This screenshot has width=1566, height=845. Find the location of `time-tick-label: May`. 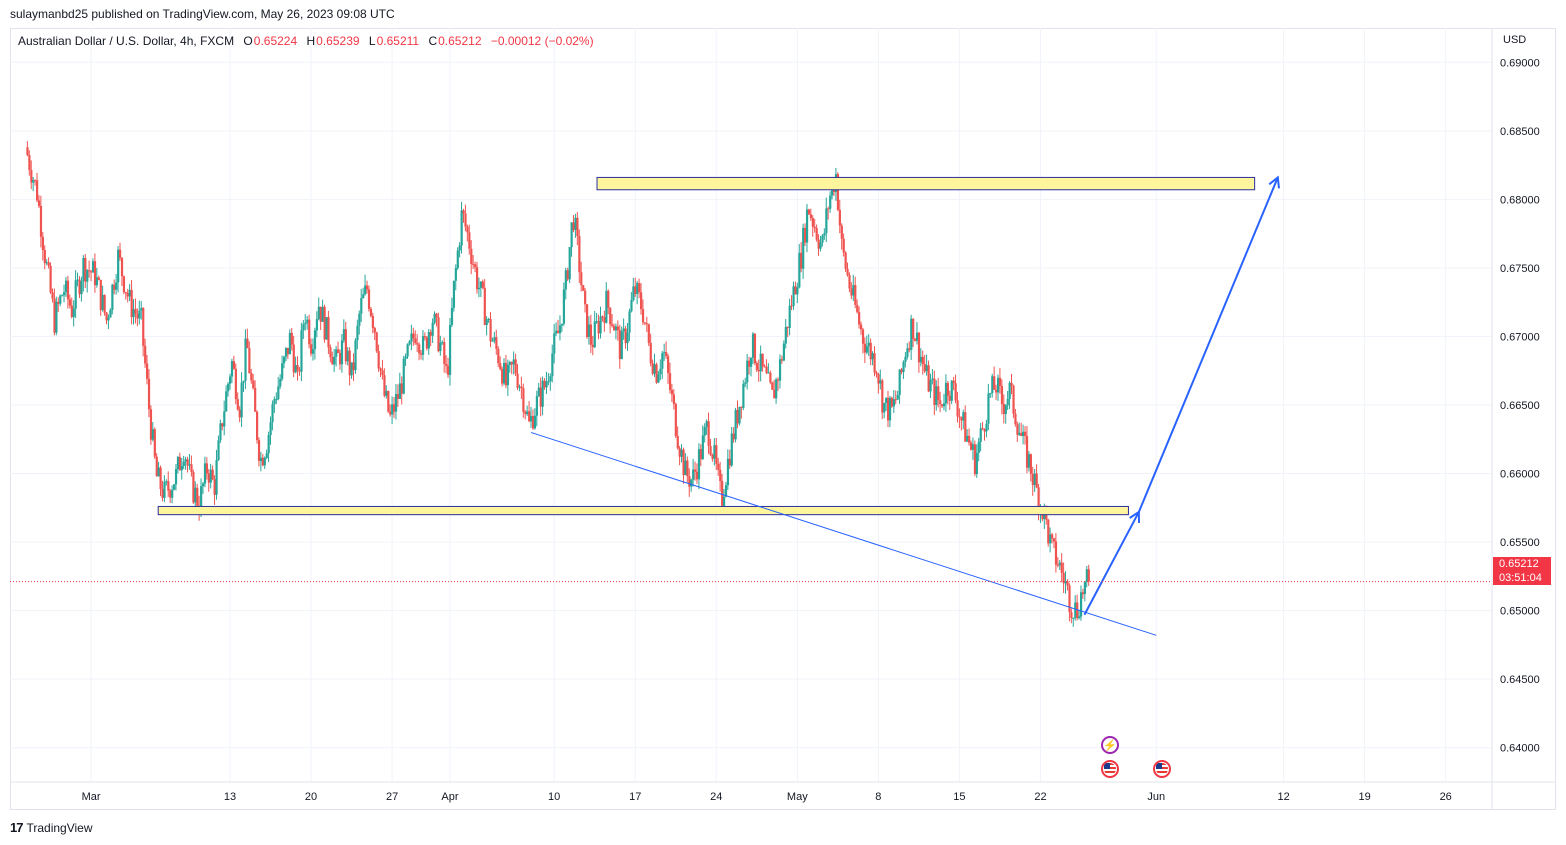

time-tick-label: May is located at coordinates (797, 797).